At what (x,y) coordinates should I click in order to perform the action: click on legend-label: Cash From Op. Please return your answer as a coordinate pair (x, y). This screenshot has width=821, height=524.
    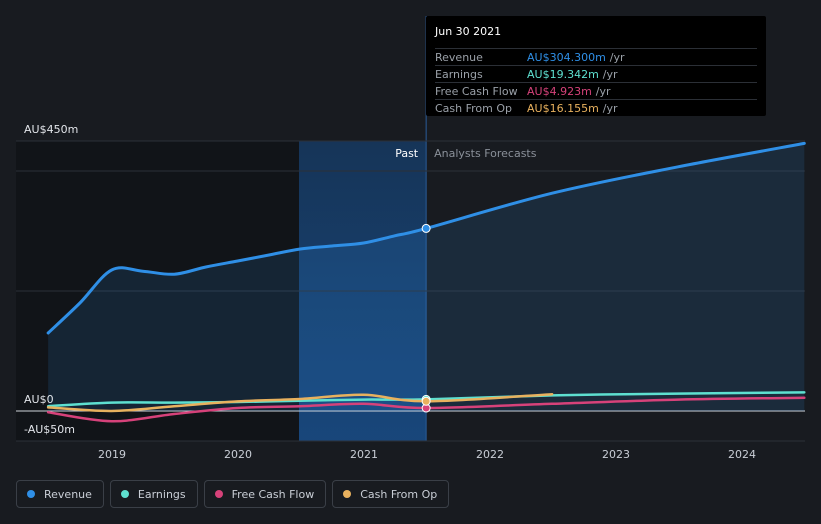
    Looking at the image, I should click on (399, 494).